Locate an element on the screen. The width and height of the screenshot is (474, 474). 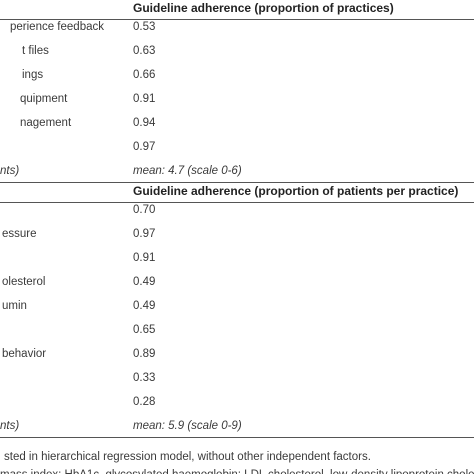
row-value: 0.33 is located at coordinates (144, 378).